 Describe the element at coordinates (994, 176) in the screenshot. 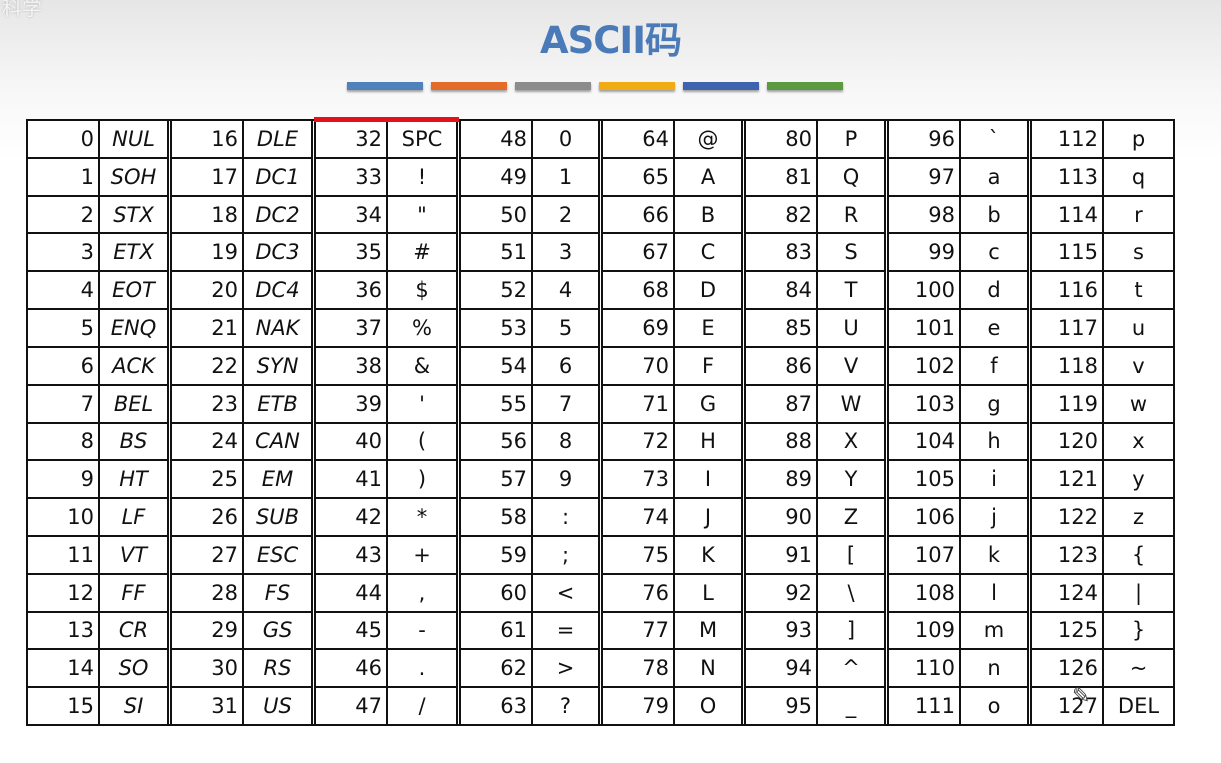

I see `char-cell: a` at that location.